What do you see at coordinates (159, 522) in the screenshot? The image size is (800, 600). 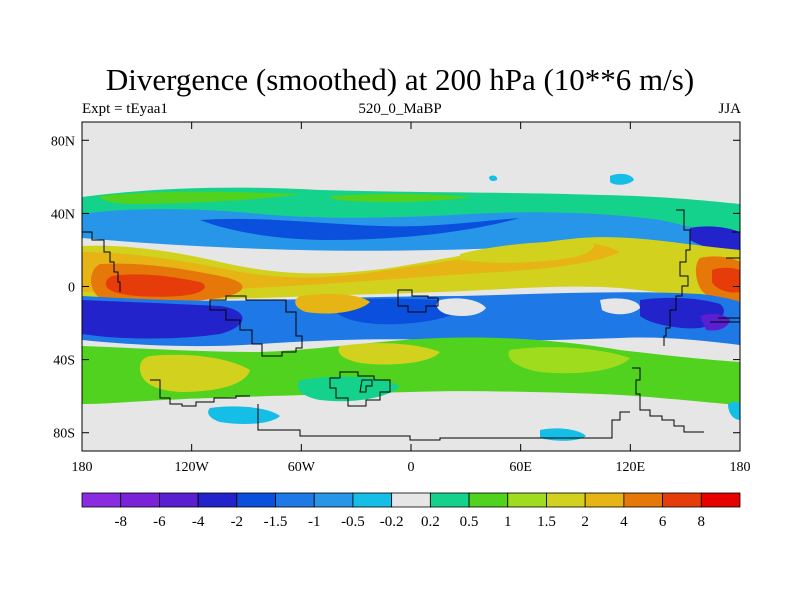 I see `colorbar-label: -6` at bounding box center [159, 522].